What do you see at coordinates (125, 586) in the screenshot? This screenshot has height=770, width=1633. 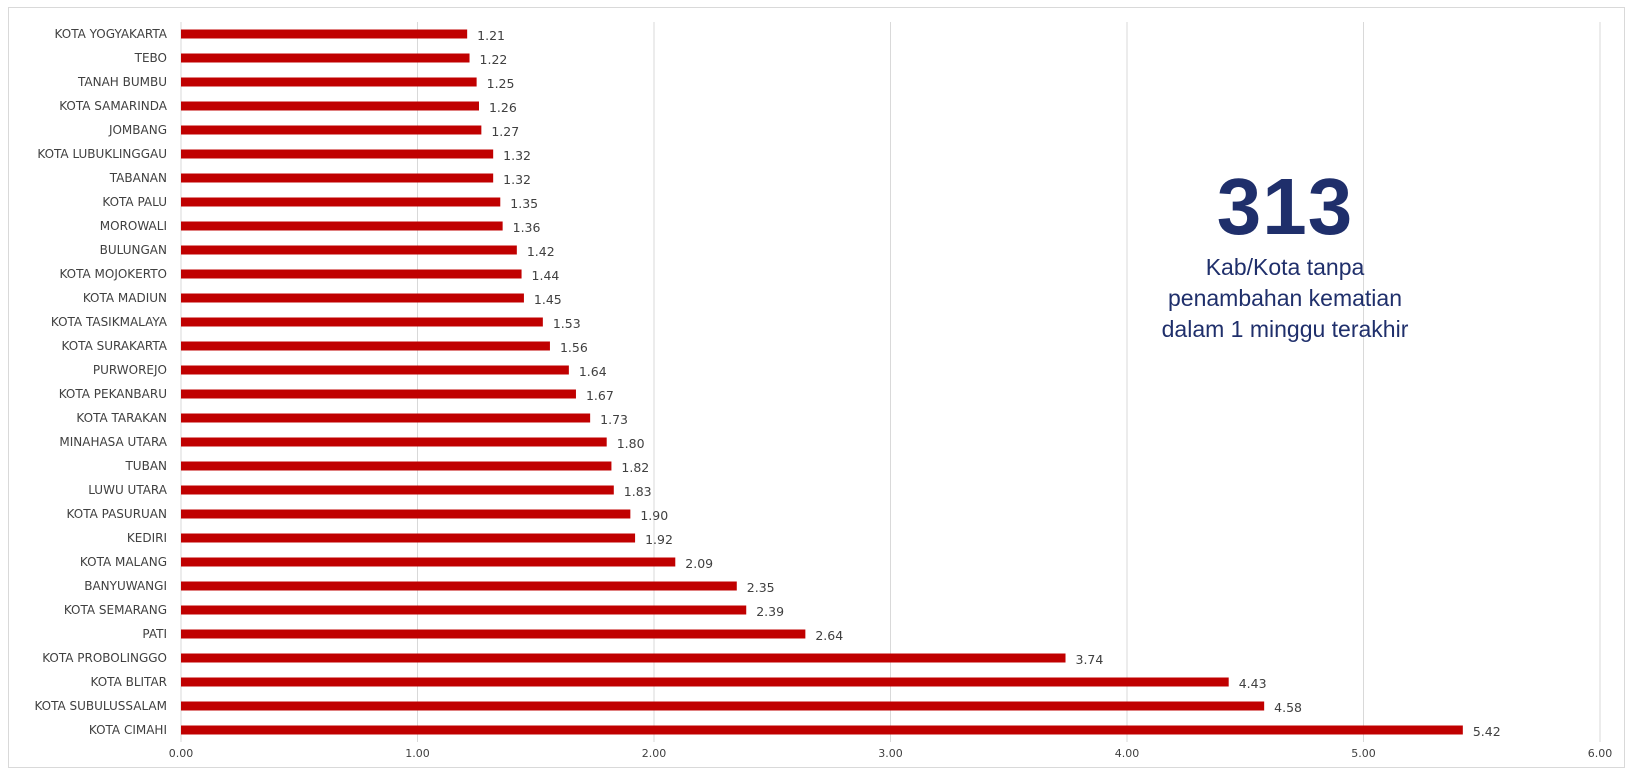 I see `category-label: BANYUWANGI` at bounding box center [125, 586].